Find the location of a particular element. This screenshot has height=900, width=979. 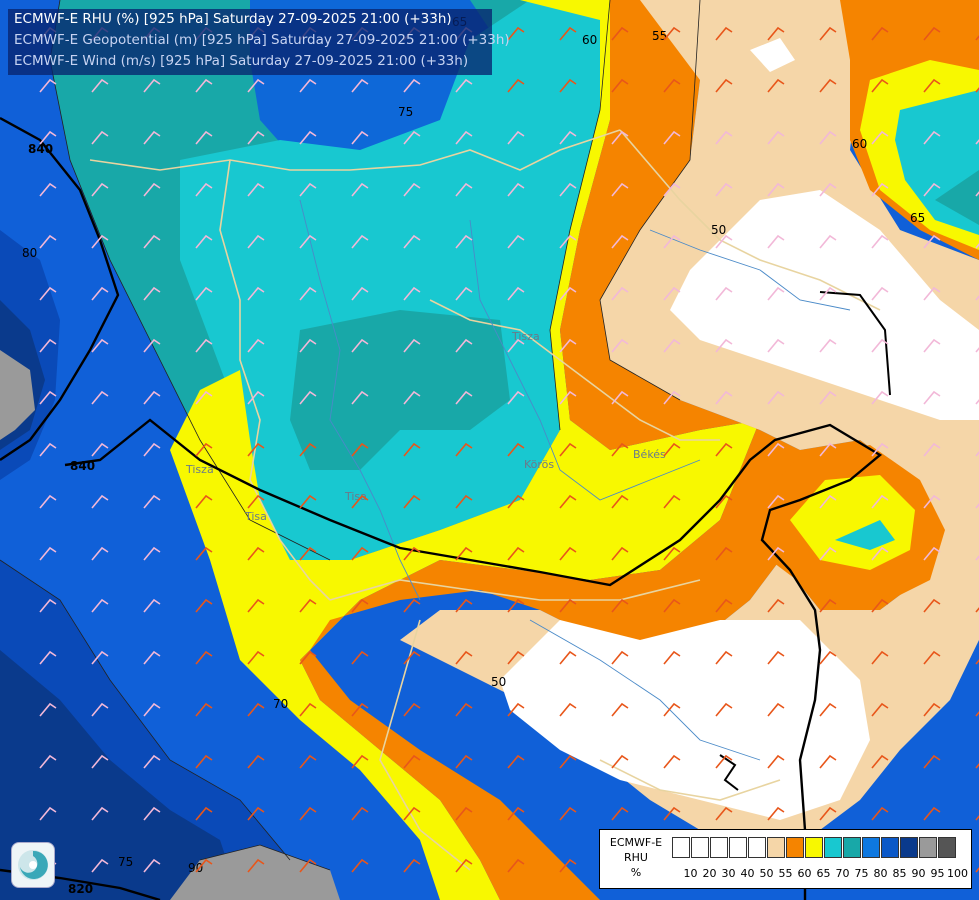

legend-tick-label: 85 is located at coordinates (899, 873).